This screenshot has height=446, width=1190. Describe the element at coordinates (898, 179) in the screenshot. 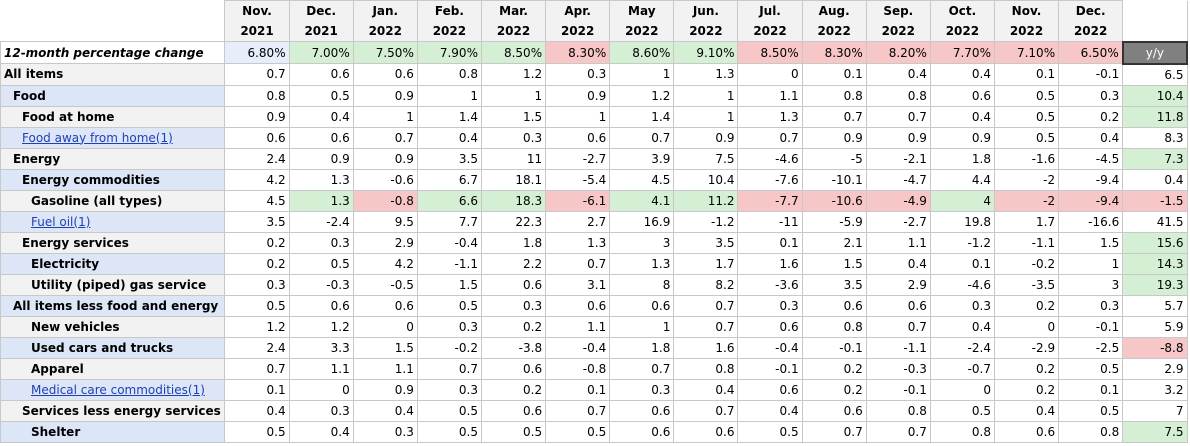

I see `value-cell: -4.7` at that location.